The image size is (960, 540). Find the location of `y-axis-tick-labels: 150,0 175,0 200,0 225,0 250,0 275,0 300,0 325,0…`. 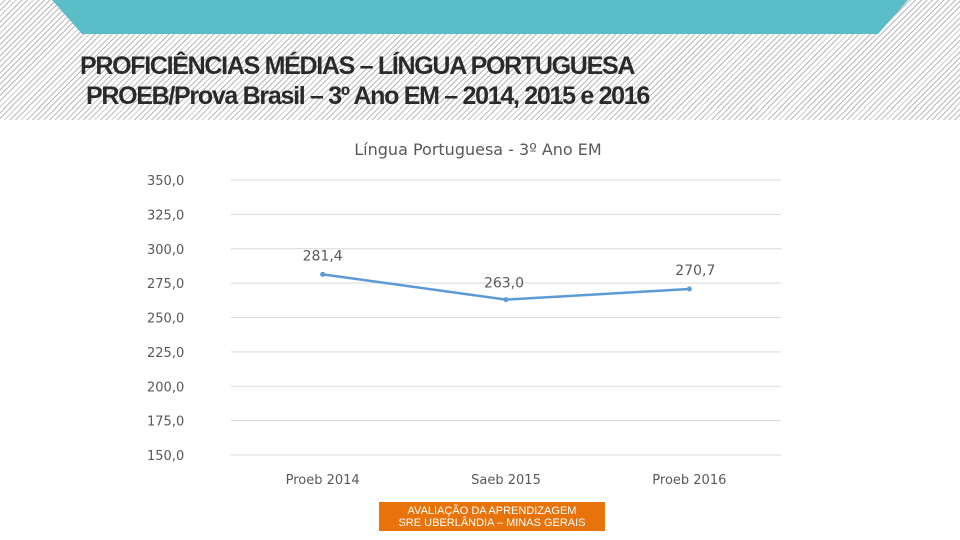

y-axis-tick-labels: 150,0 175,0 200,0 225,0 250,0 275,0 300,0 325,0… is located at coordinates (165, 319).